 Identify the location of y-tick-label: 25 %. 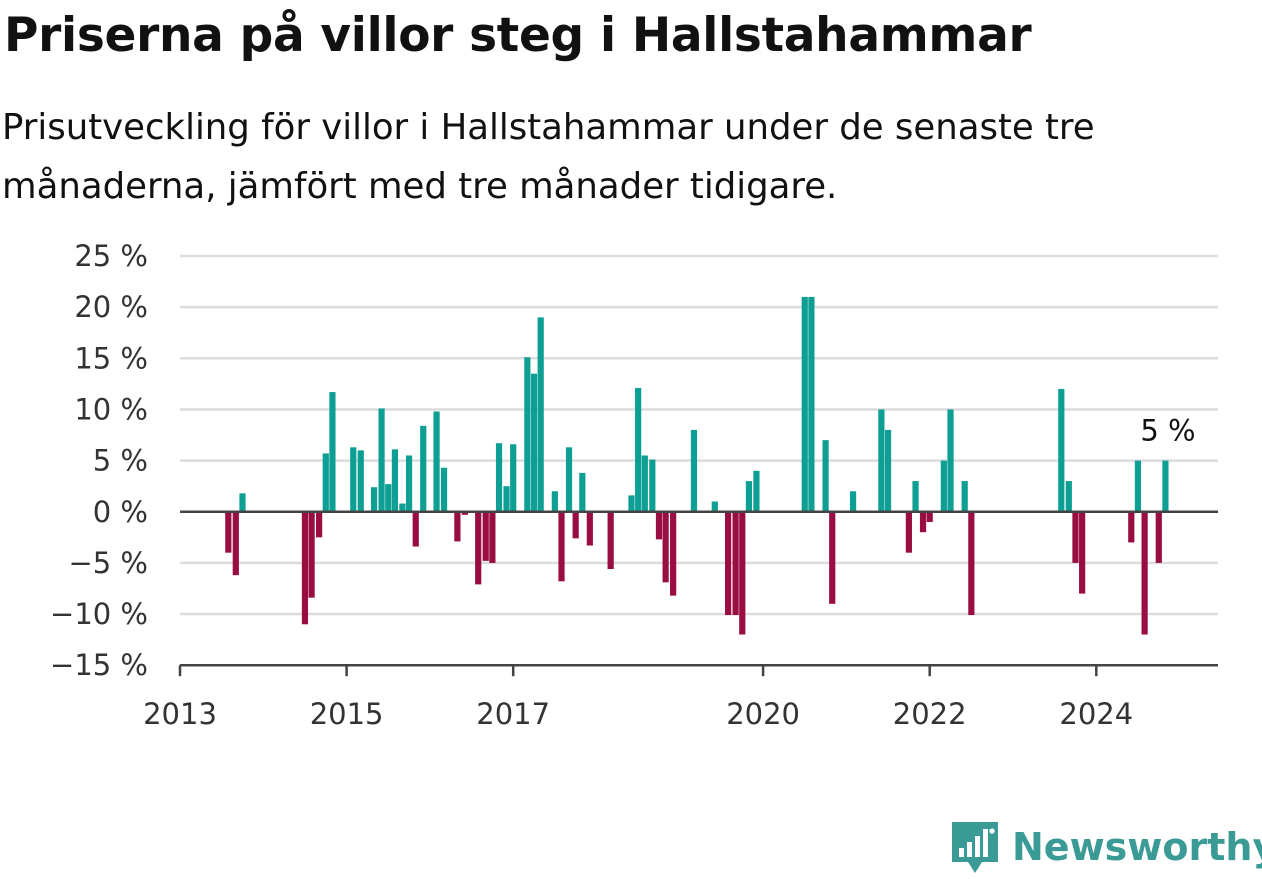
(111, 256).